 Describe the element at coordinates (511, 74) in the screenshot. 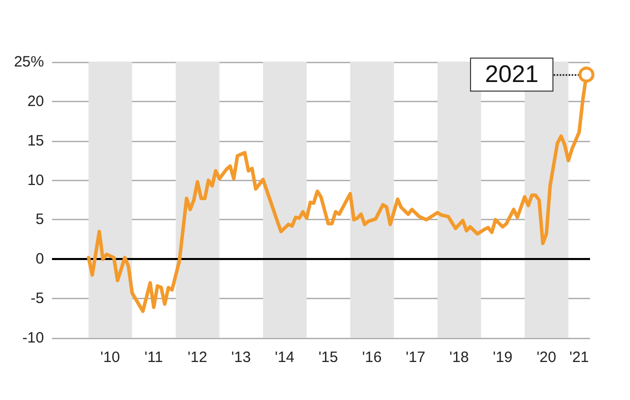

I see `annotation: 2021` at that location.